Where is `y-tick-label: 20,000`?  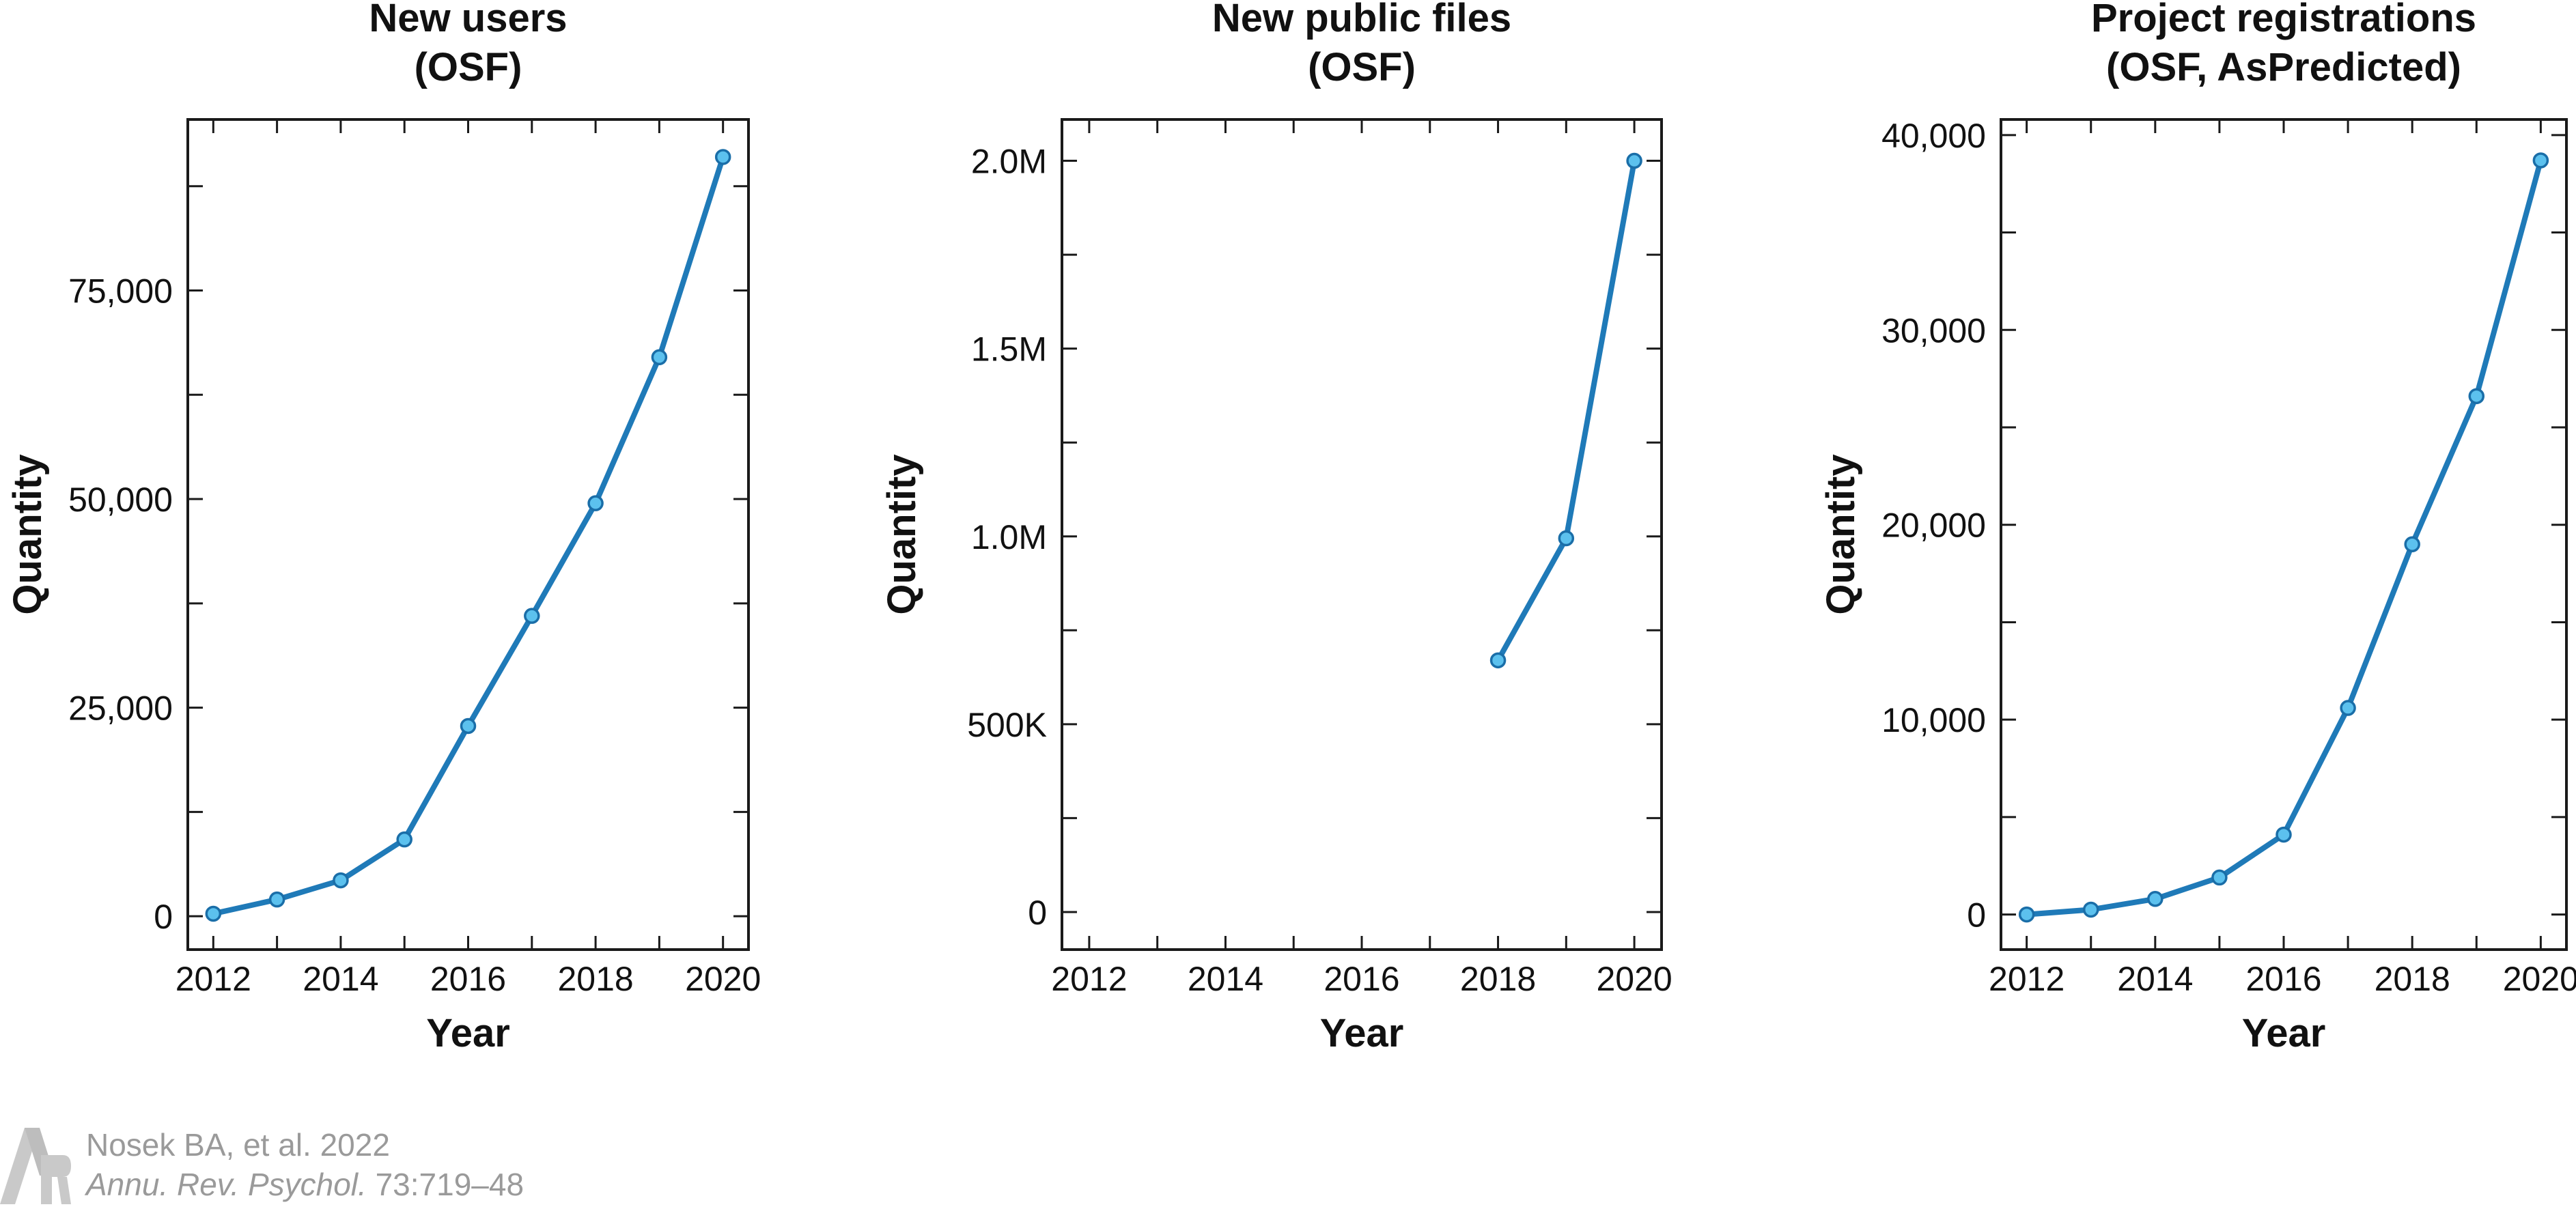
y-tick-label: 20,000 is located at coordinates (1933, 526).